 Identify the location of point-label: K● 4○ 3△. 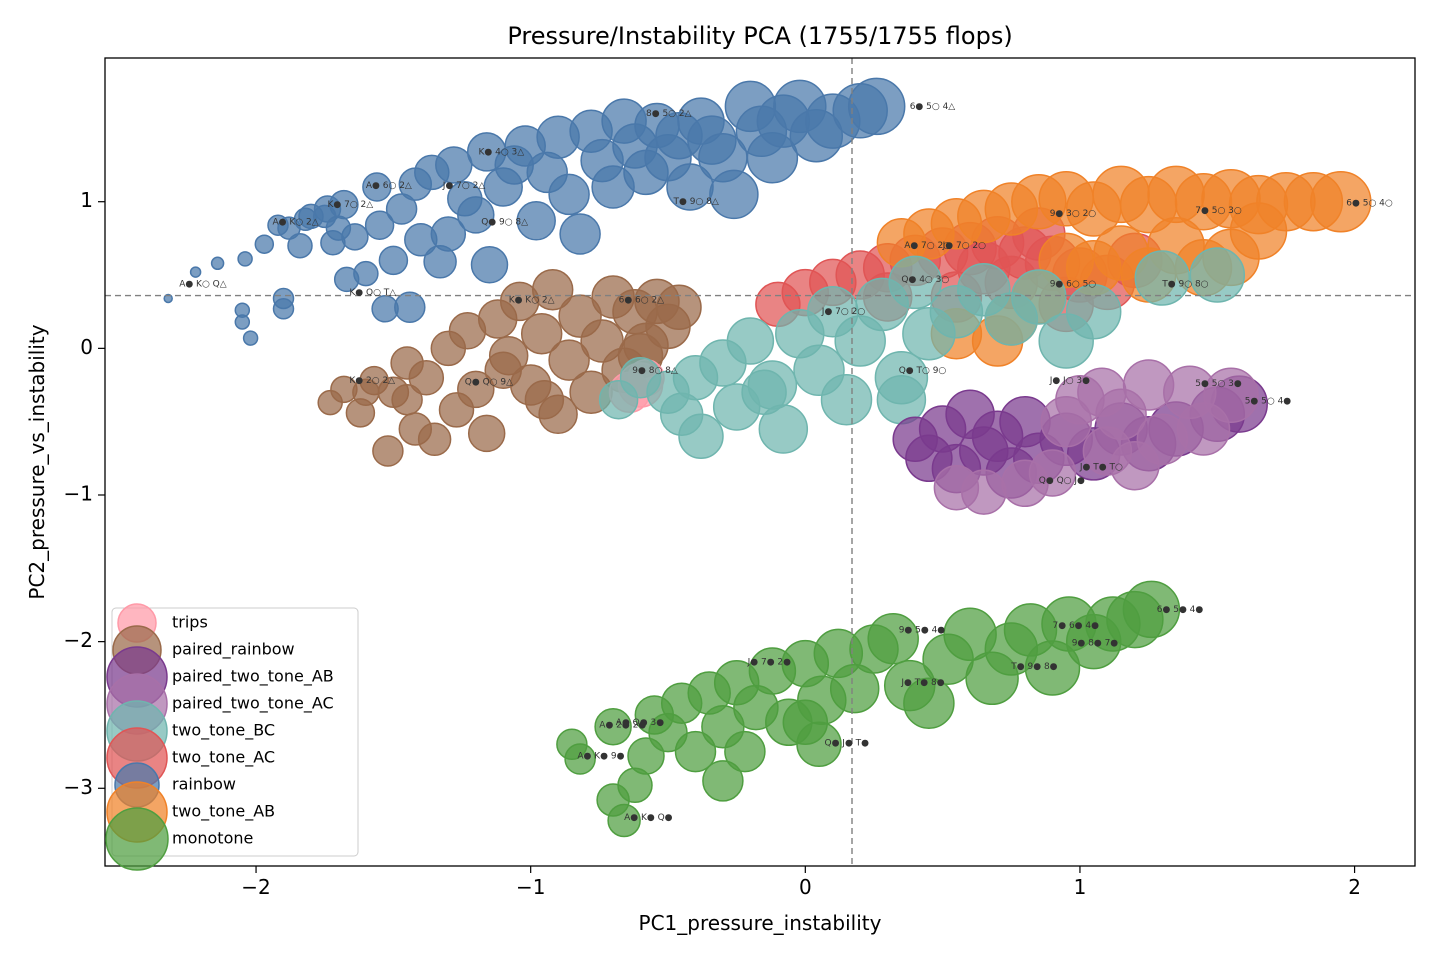
(502, 152).